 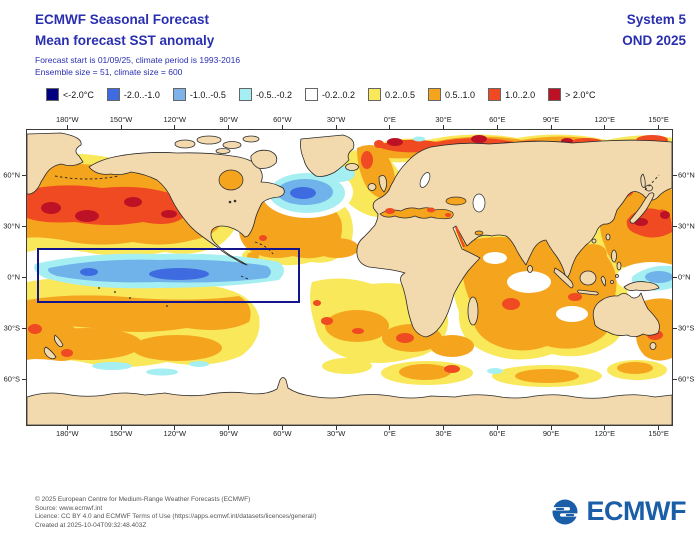 I want to click on lon-tick-label-bottom: 150°W, so click(x=121, y=433).